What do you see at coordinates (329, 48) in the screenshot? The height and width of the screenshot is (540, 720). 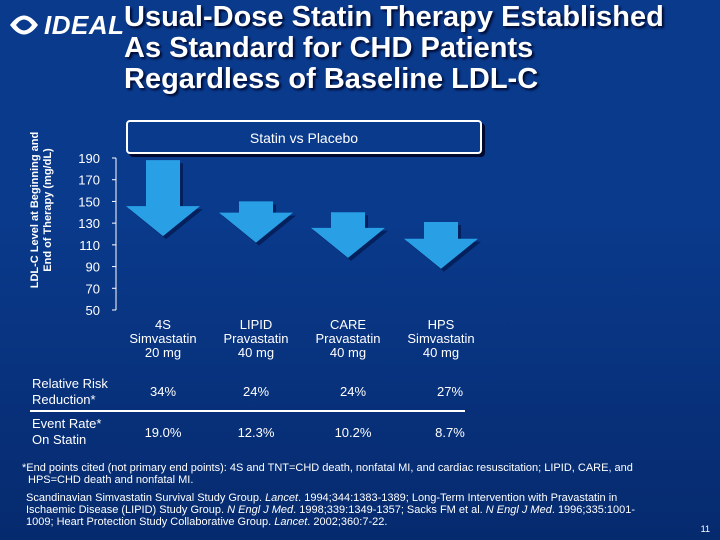 I see `title-line: As Standard for CHD Patients` at bounding box center [329, 48].